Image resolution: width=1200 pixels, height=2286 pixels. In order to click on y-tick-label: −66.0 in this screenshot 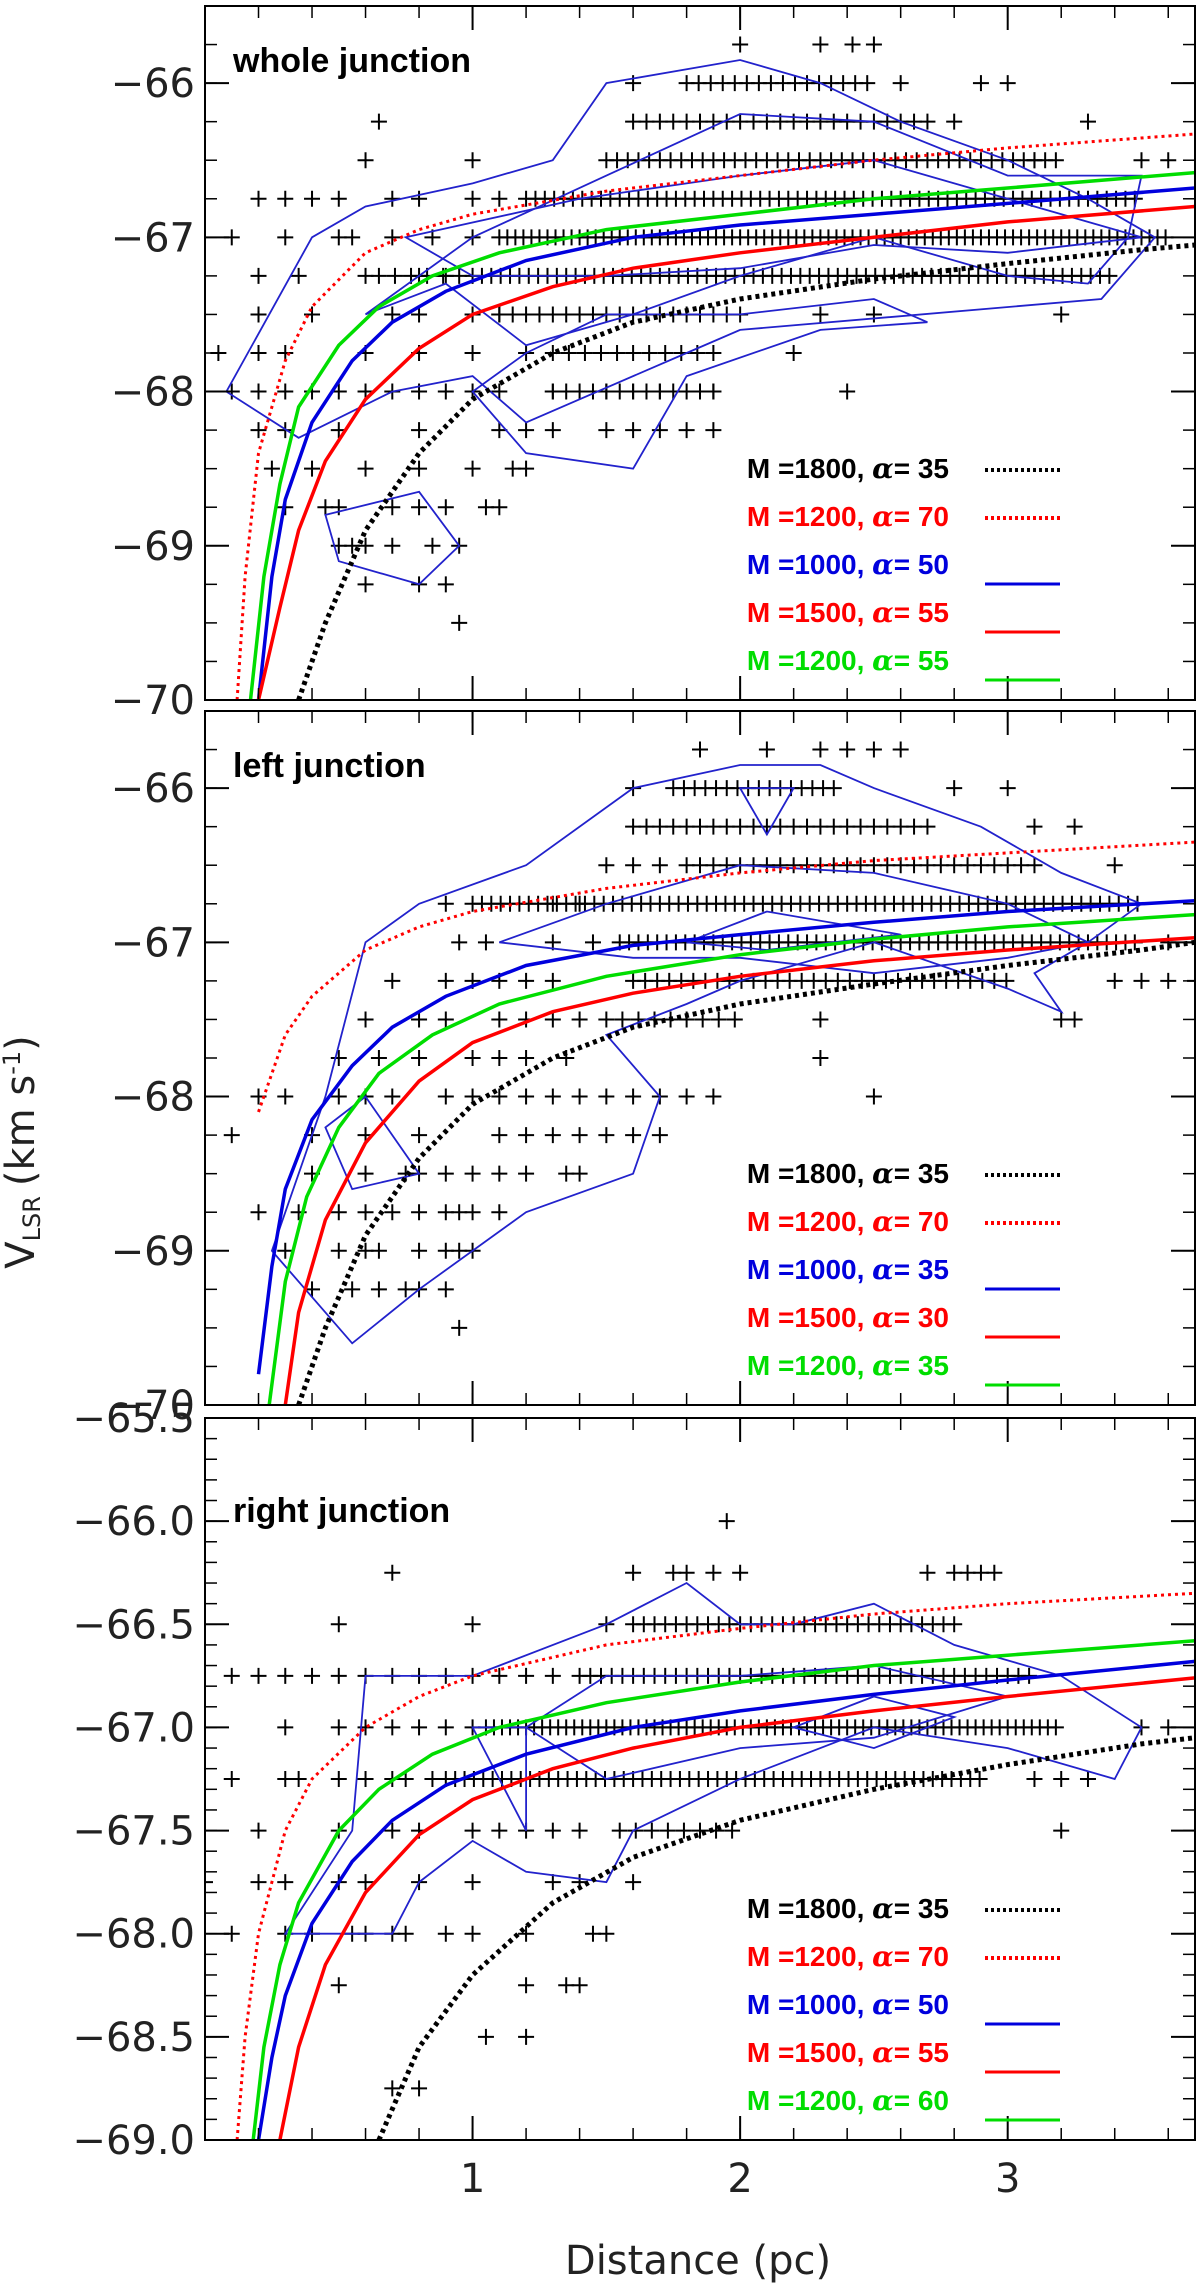, I will do `click(133, 1522)`.